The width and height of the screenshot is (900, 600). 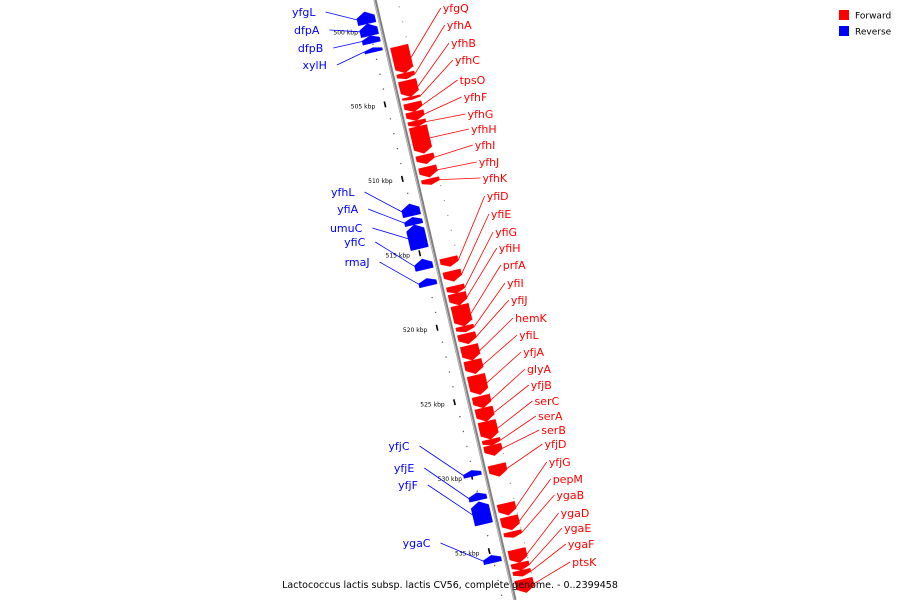 I want to click on gene-yfig, so click(x=455, y=288).